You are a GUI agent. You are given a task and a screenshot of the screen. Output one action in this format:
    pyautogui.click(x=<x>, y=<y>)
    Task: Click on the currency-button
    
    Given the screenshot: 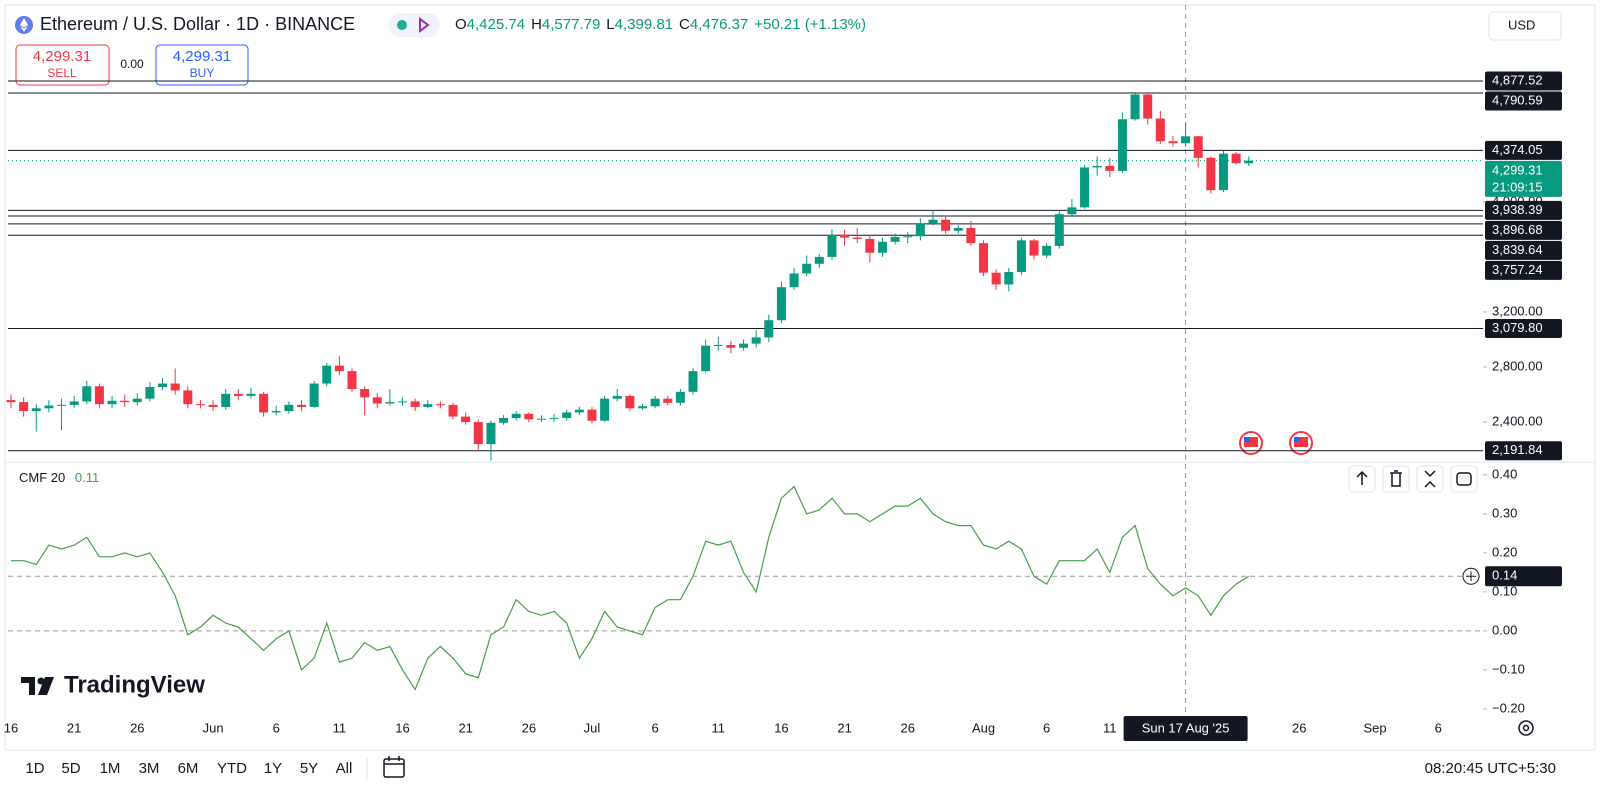 What is the action you would take?
    pyautogui.click(x=1525, y=26)
    